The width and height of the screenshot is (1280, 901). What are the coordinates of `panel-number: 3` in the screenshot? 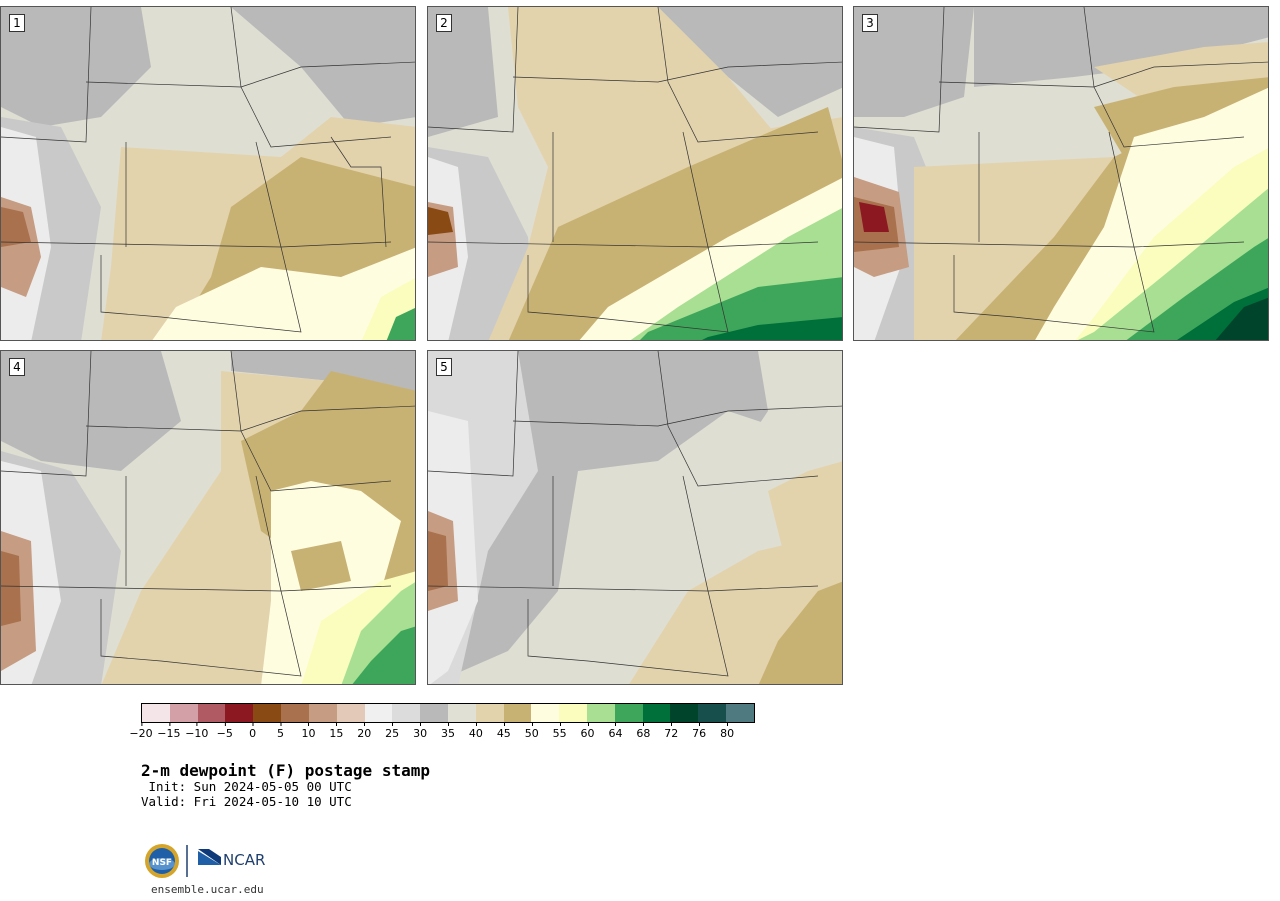 It's located at (870, 23).